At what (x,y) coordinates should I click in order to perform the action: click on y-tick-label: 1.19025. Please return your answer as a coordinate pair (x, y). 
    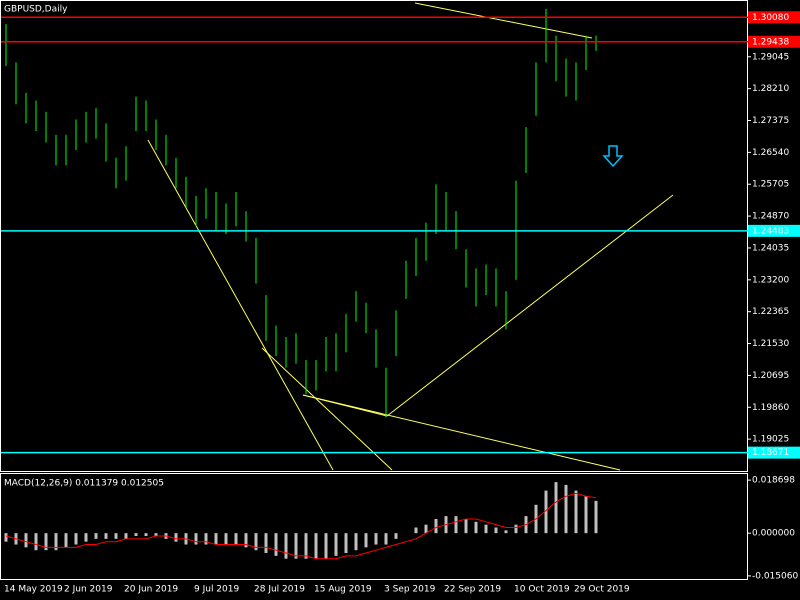
    Looking at the image, I should click on (770, 440).